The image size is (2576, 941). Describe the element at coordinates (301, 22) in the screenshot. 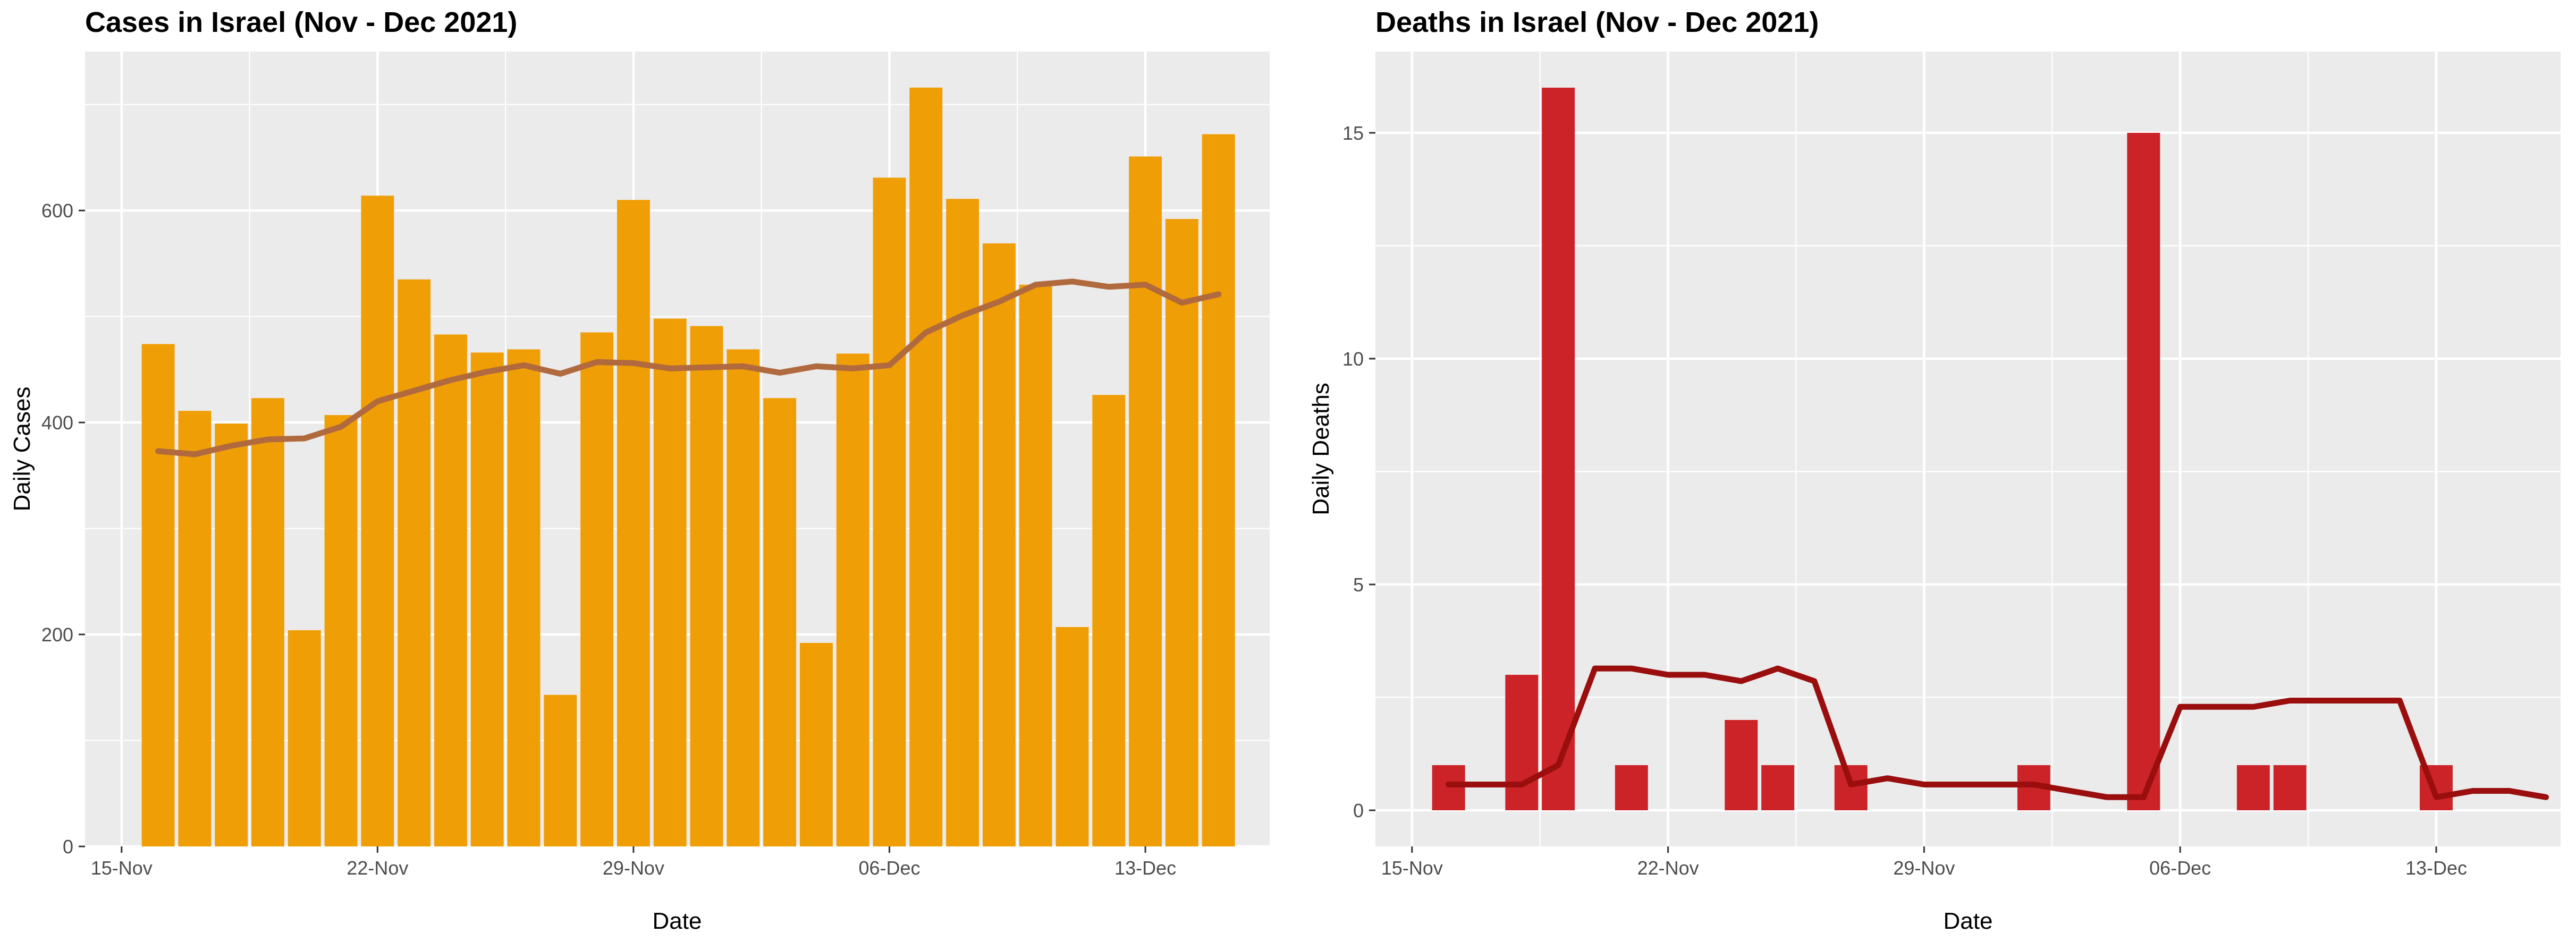

I see `cases-chart-title: Cases in Israel (Nov - Dec 2021)` at that location.